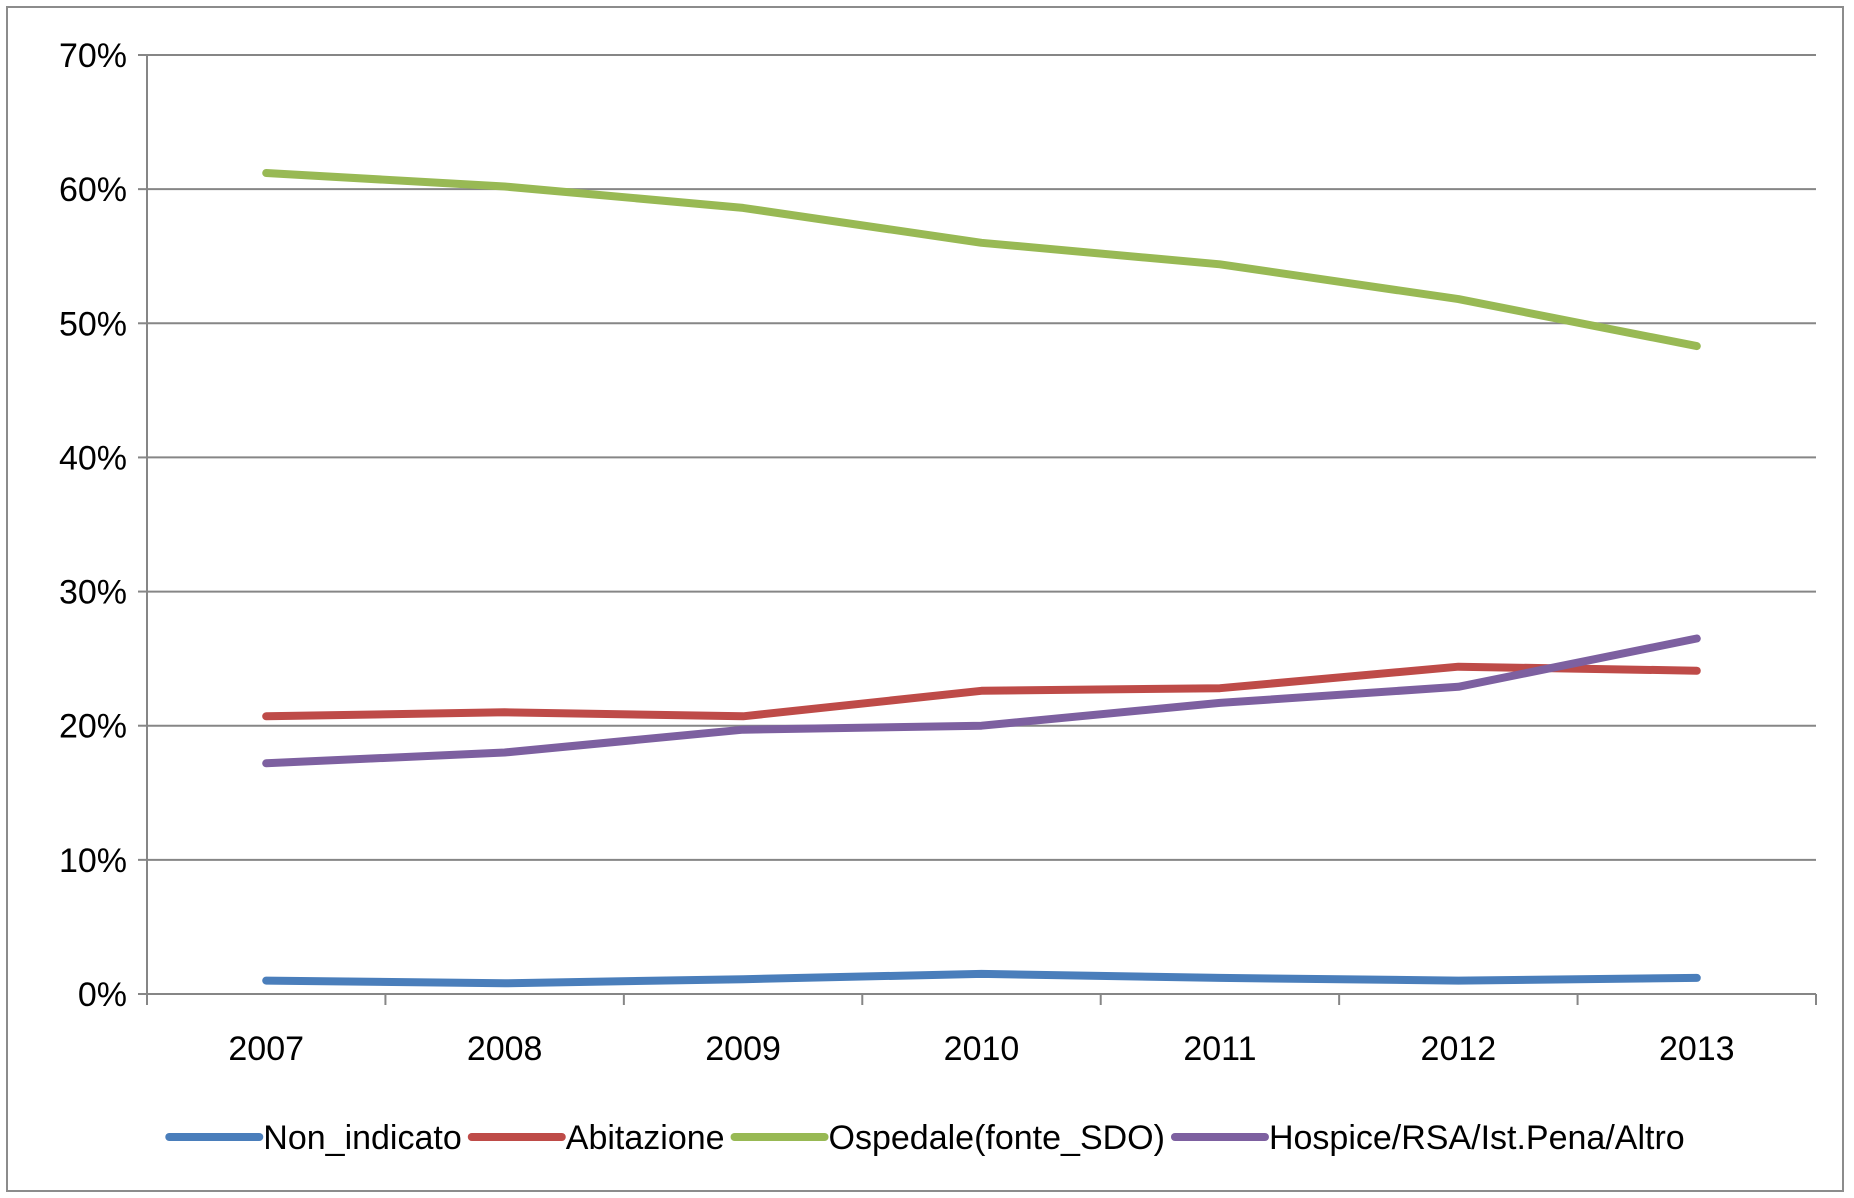  What do you see at coordinates (645, 1138) in the screenshot?
I see `legend-label: Abitazione` at bounding box center [645, 1138].